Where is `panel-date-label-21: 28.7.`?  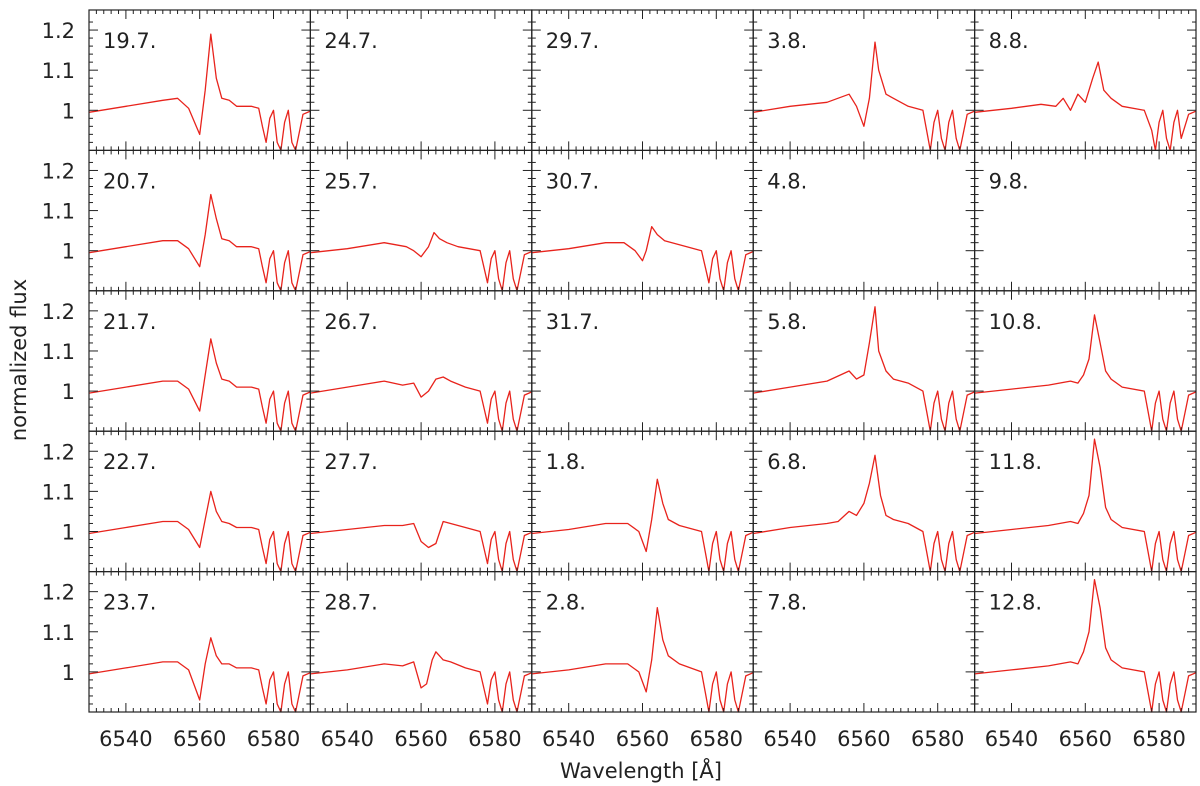
panel-date-label-21: 28.7. is located at coordinates (350, 603).